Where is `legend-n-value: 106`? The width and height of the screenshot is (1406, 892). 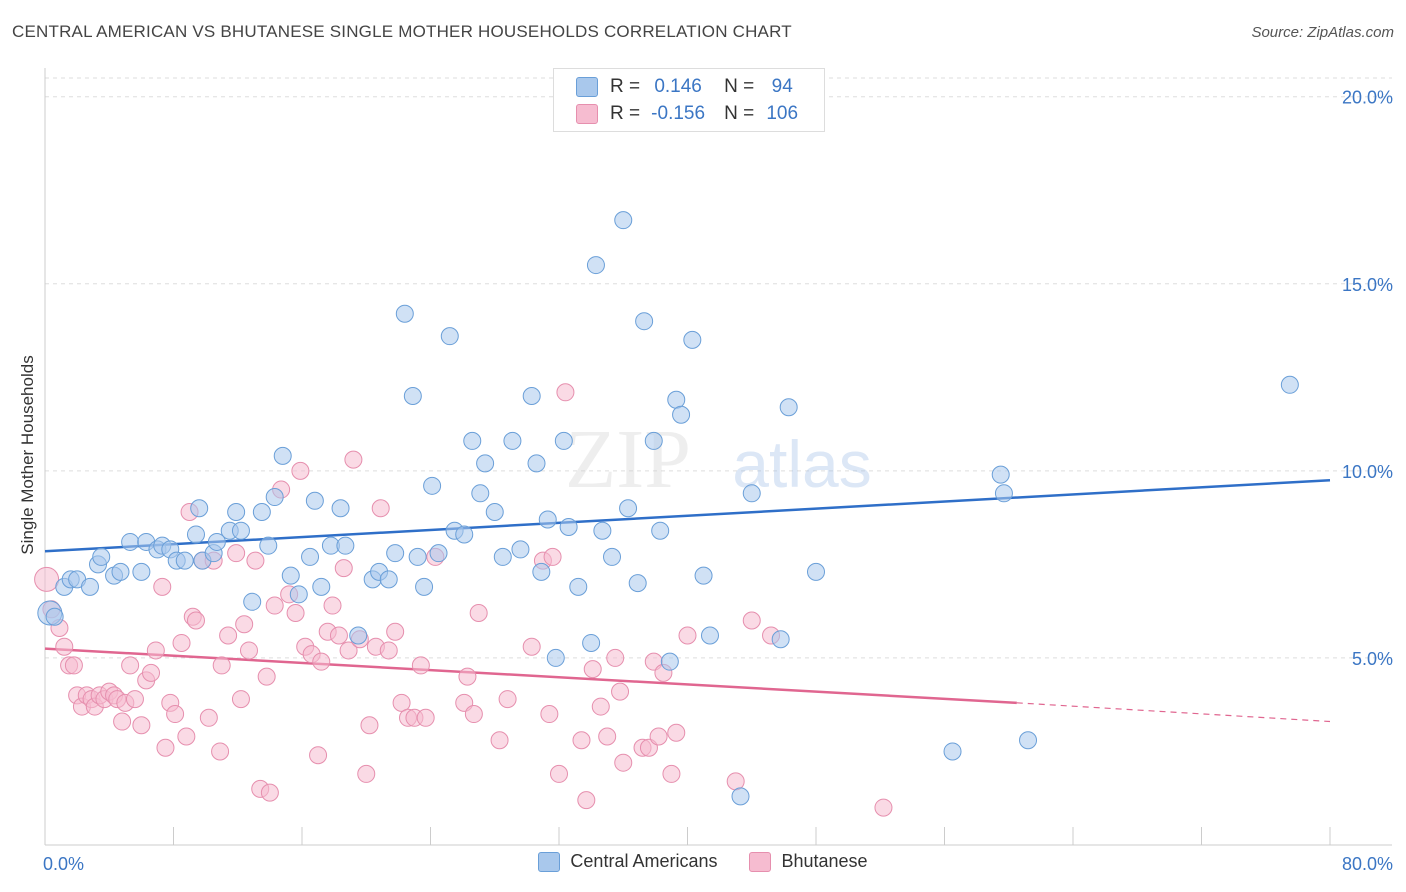 legend-n-value: 106 is located at coordinates (782, 113).